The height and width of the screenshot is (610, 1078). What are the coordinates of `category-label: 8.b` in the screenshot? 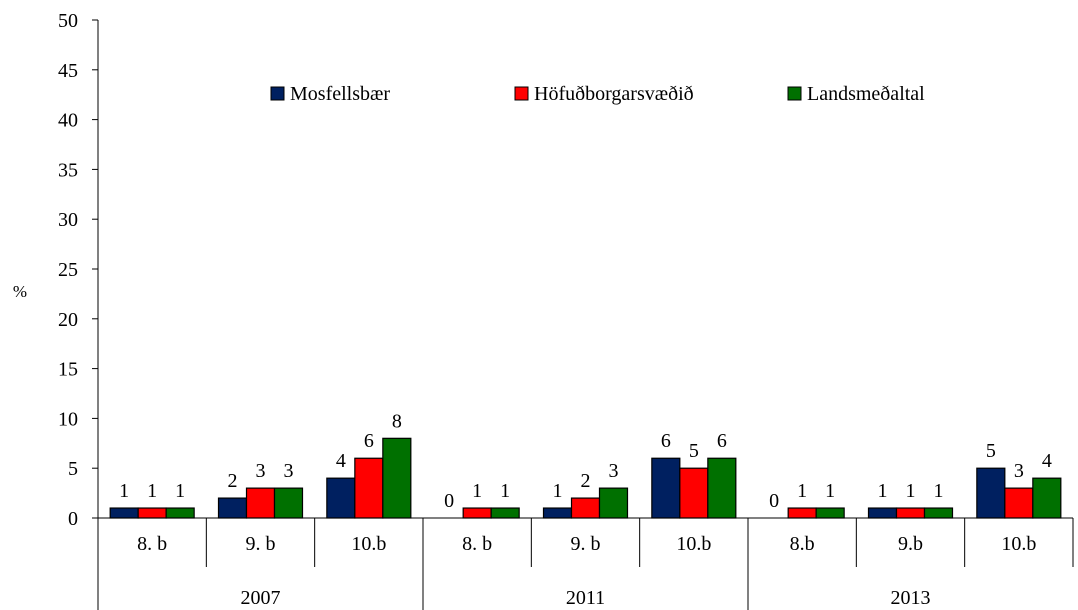 It's located at (802, 544).